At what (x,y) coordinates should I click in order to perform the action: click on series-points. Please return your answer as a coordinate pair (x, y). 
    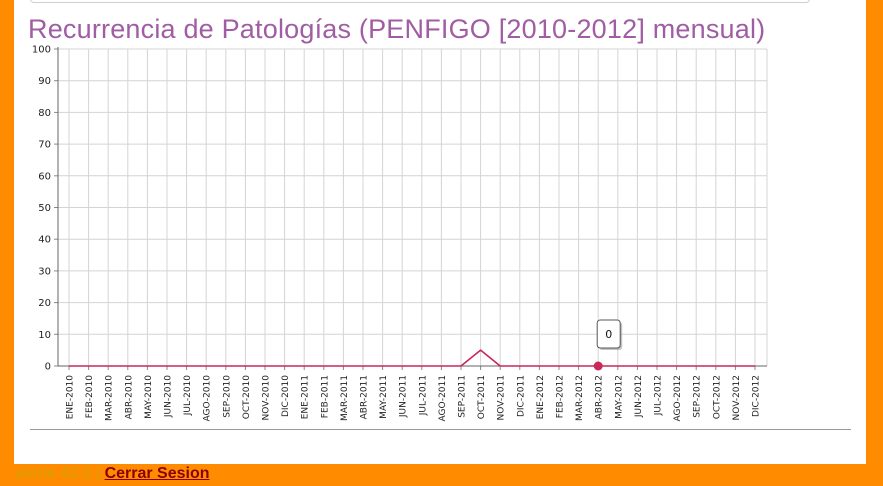
    Looking at the image, I should click on (598, 366).